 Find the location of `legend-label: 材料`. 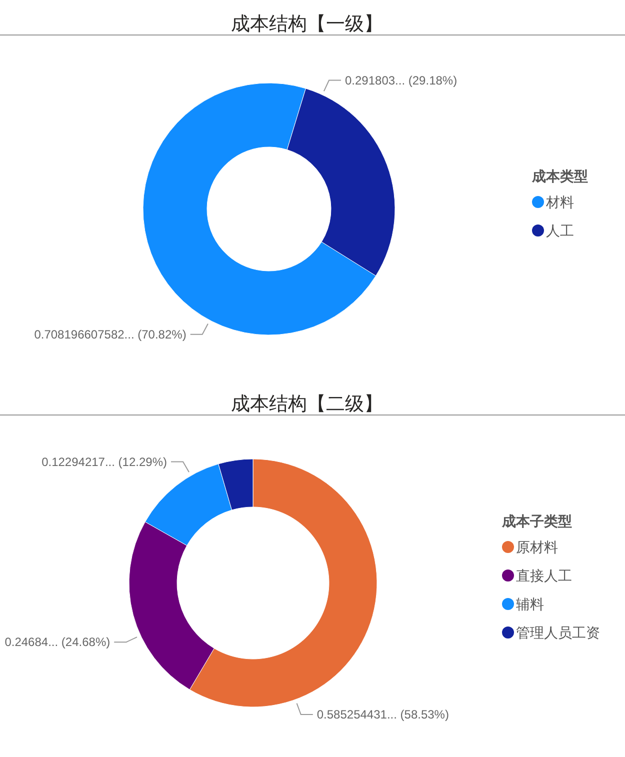

legend-label: 材料 is located at coordinates (559, 203).